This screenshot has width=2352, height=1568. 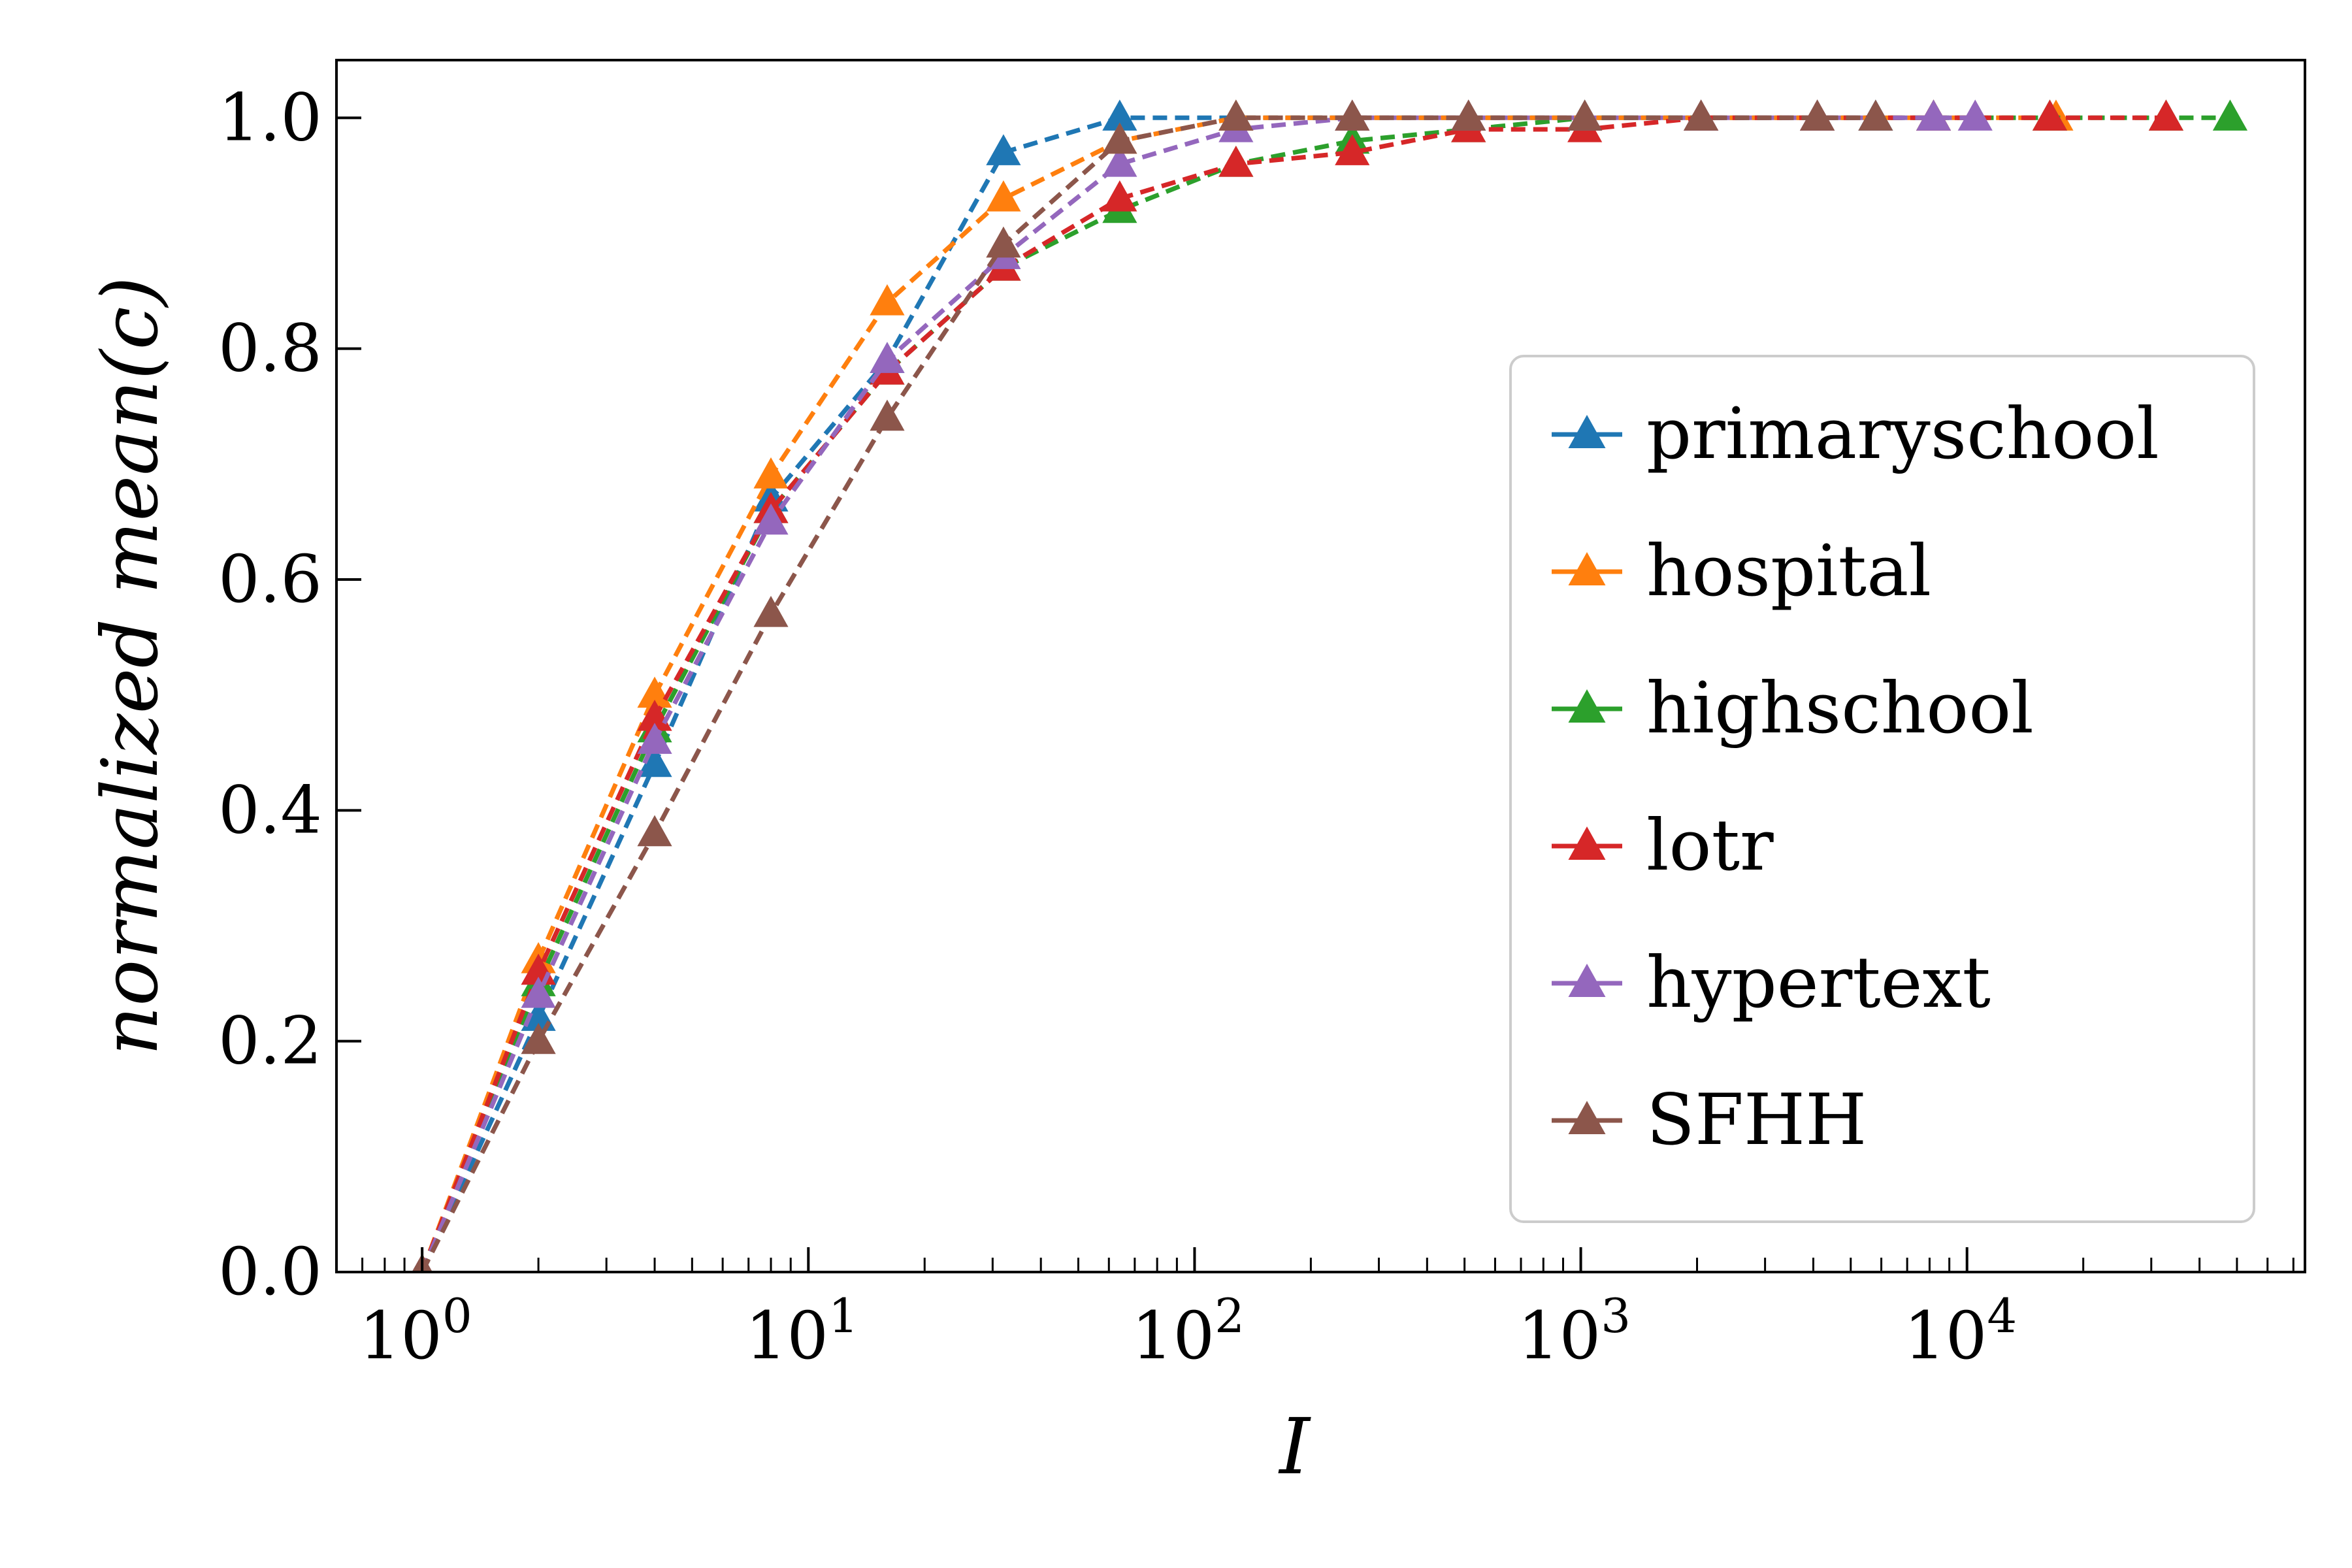 I want to click on x-tick-label-exponent: 1, so click(x=843, y=1315).